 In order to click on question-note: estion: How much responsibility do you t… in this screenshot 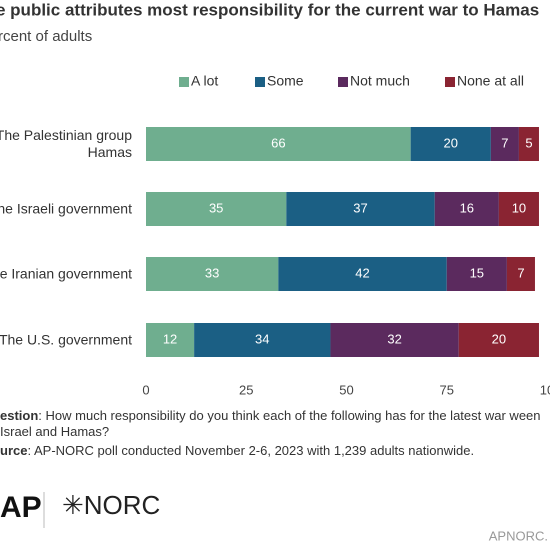, I will do `click(275, 424)`.